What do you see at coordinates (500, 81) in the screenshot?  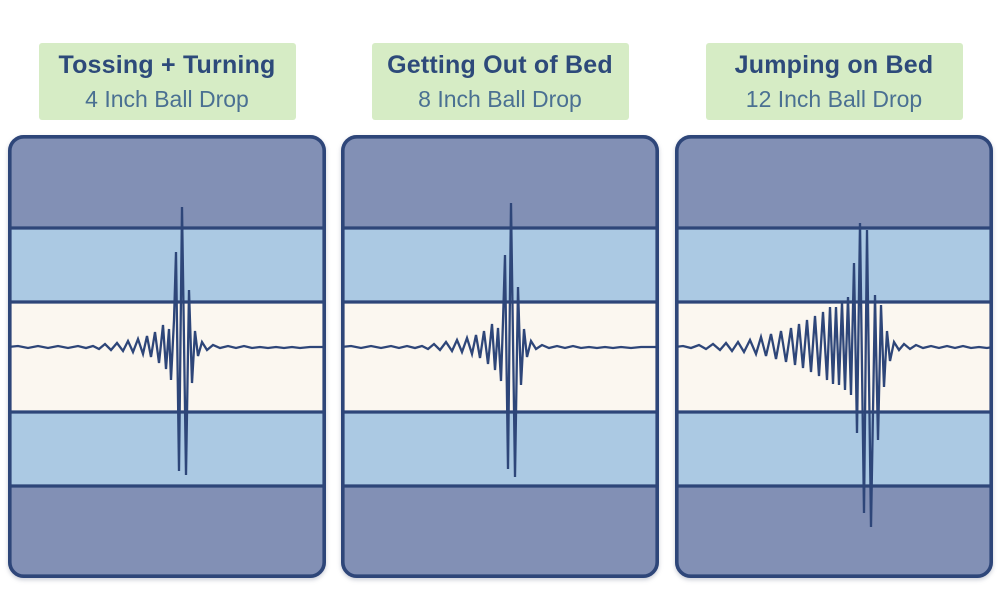 I see `panel-header: Getting Out of Bed 8 Inch Ball Drop` at bounding box center [500, 81].